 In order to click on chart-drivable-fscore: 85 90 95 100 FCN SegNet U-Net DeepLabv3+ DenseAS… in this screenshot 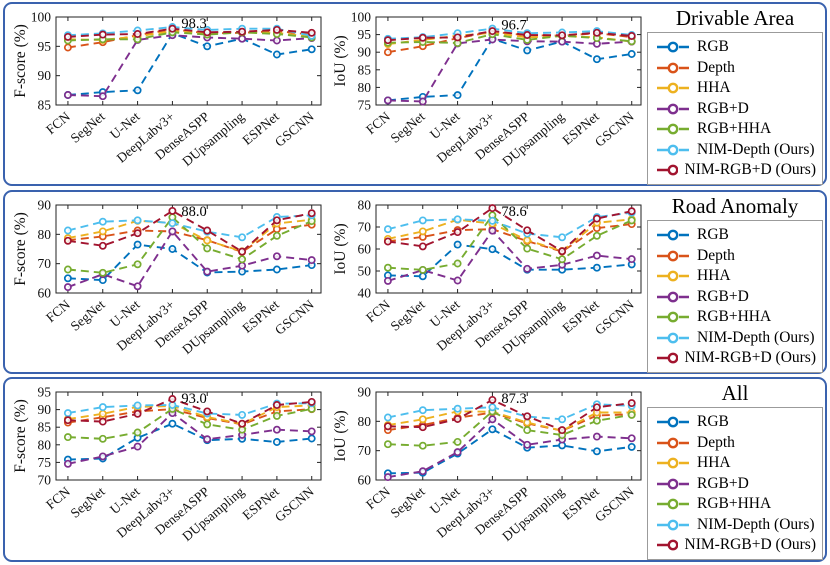, I will do `click(170, 94)`.